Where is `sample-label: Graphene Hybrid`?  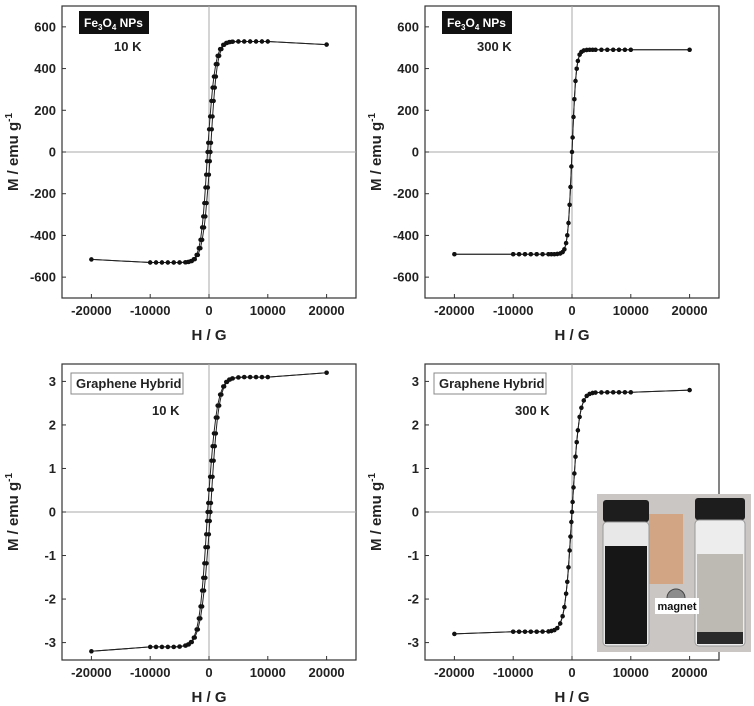 sample-label: Graphene Hybrid is located at coordinates (129, 383).